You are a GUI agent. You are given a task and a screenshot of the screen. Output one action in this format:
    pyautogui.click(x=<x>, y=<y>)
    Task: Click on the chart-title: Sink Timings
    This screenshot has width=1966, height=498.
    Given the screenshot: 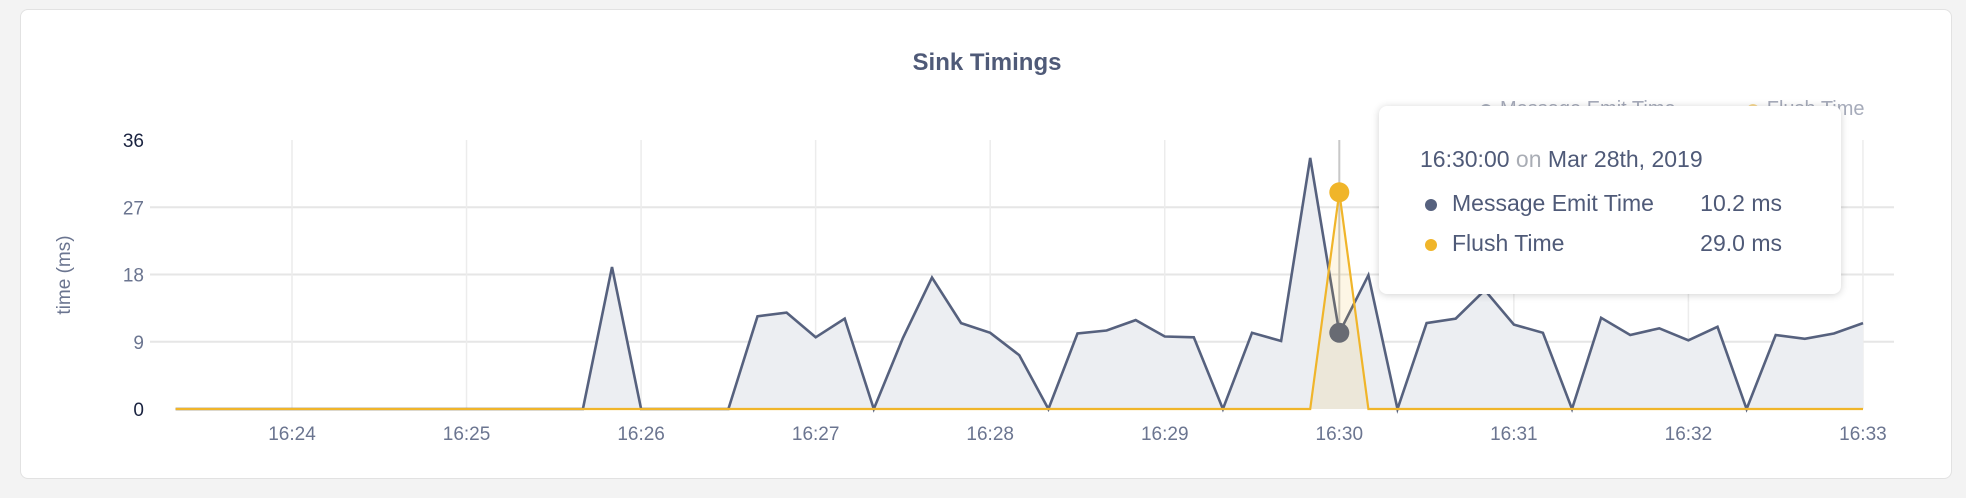 What is the action you would take?
    pyautogui.click(x=987, y=62)
    